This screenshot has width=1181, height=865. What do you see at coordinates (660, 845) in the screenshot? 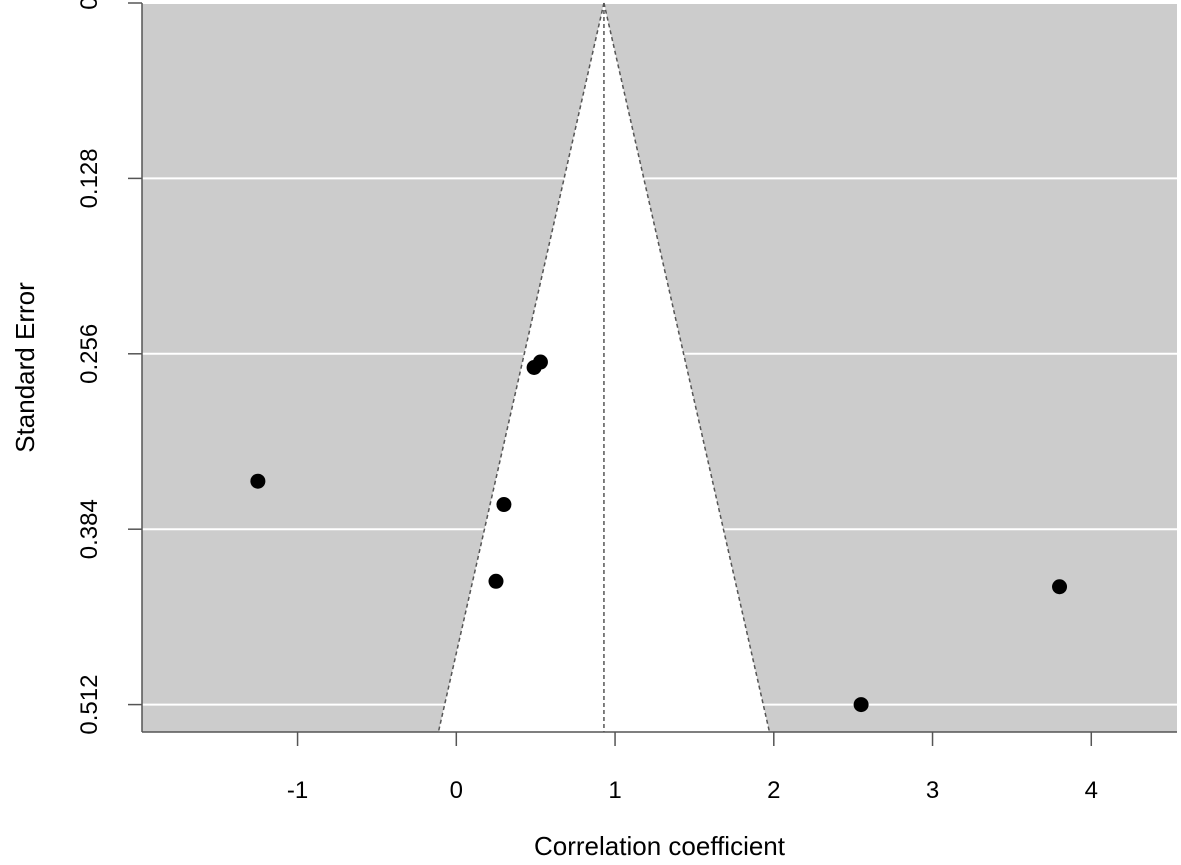
I see `x-axis-title: Correlation coefficient` at bounding box center [660, 845].